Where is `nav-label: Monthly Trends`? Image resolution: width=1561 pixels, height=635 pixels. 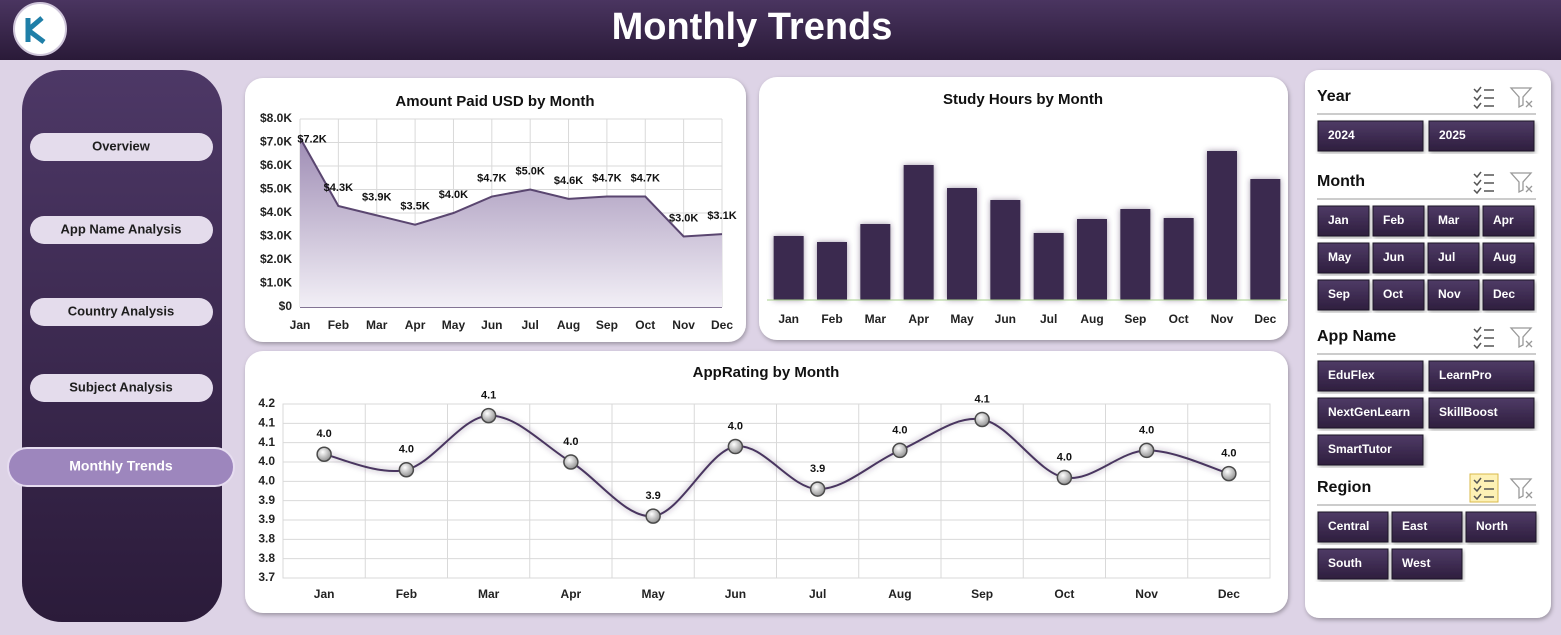
nav-label: Monthly Trends is located at coordinates (121, 466).